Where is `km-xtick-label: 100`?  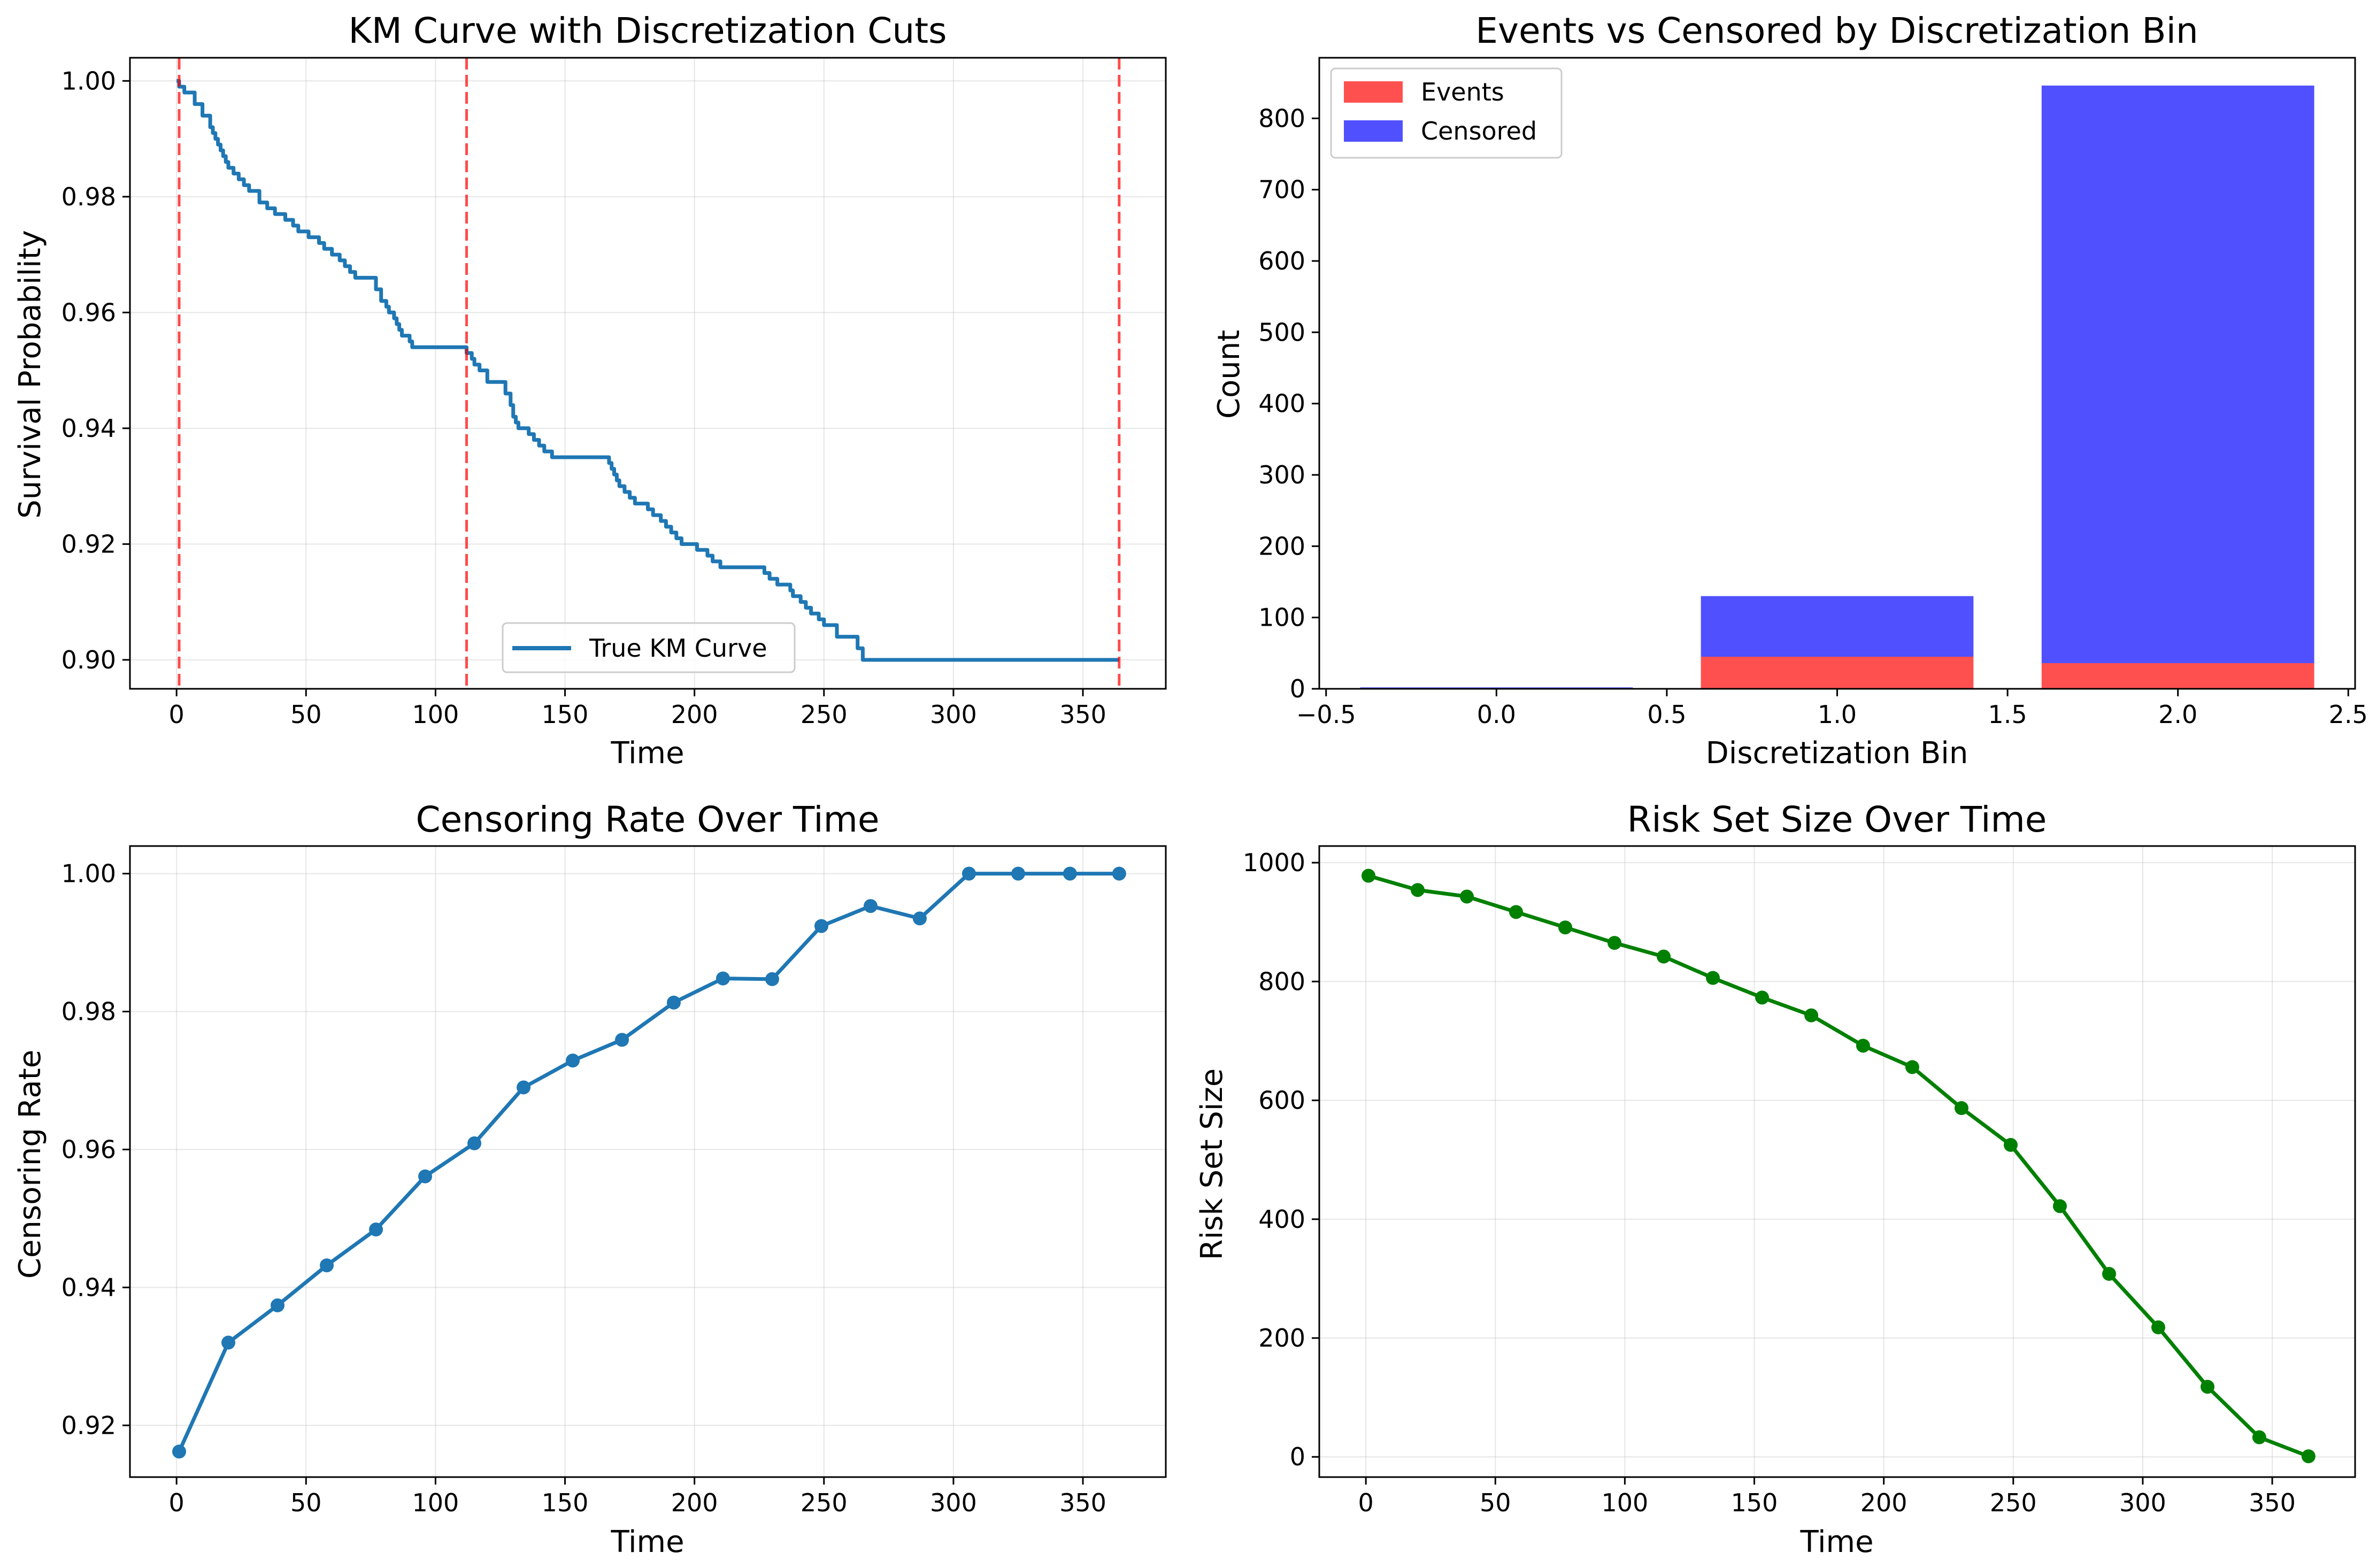 km-xtick-label: 100 is located at coordinates (435, 715).